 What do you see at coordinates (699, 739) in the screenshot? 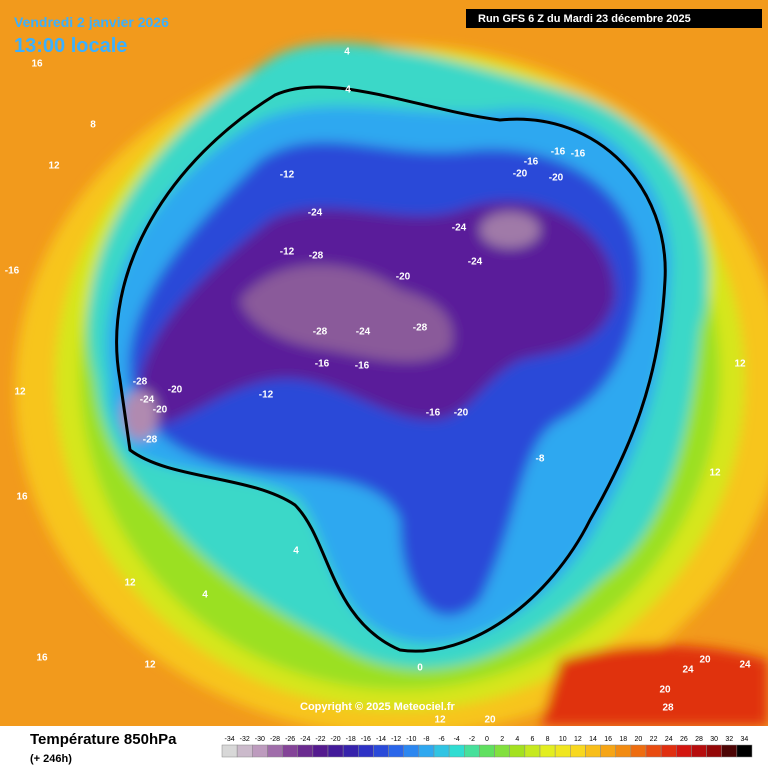
I see `colorbar-tick-label: 28` at bounding box center [699, 739].